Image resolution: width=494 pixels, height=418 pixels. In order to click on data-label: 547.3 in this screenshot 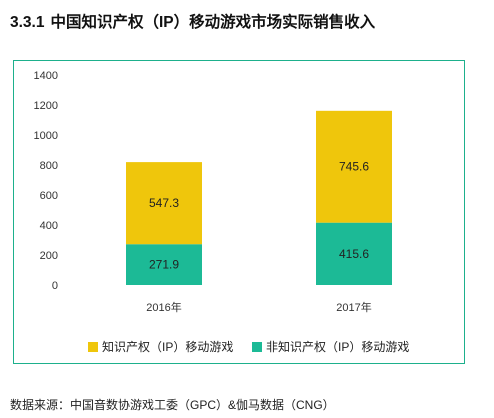, I will do `click(164, 203)`.